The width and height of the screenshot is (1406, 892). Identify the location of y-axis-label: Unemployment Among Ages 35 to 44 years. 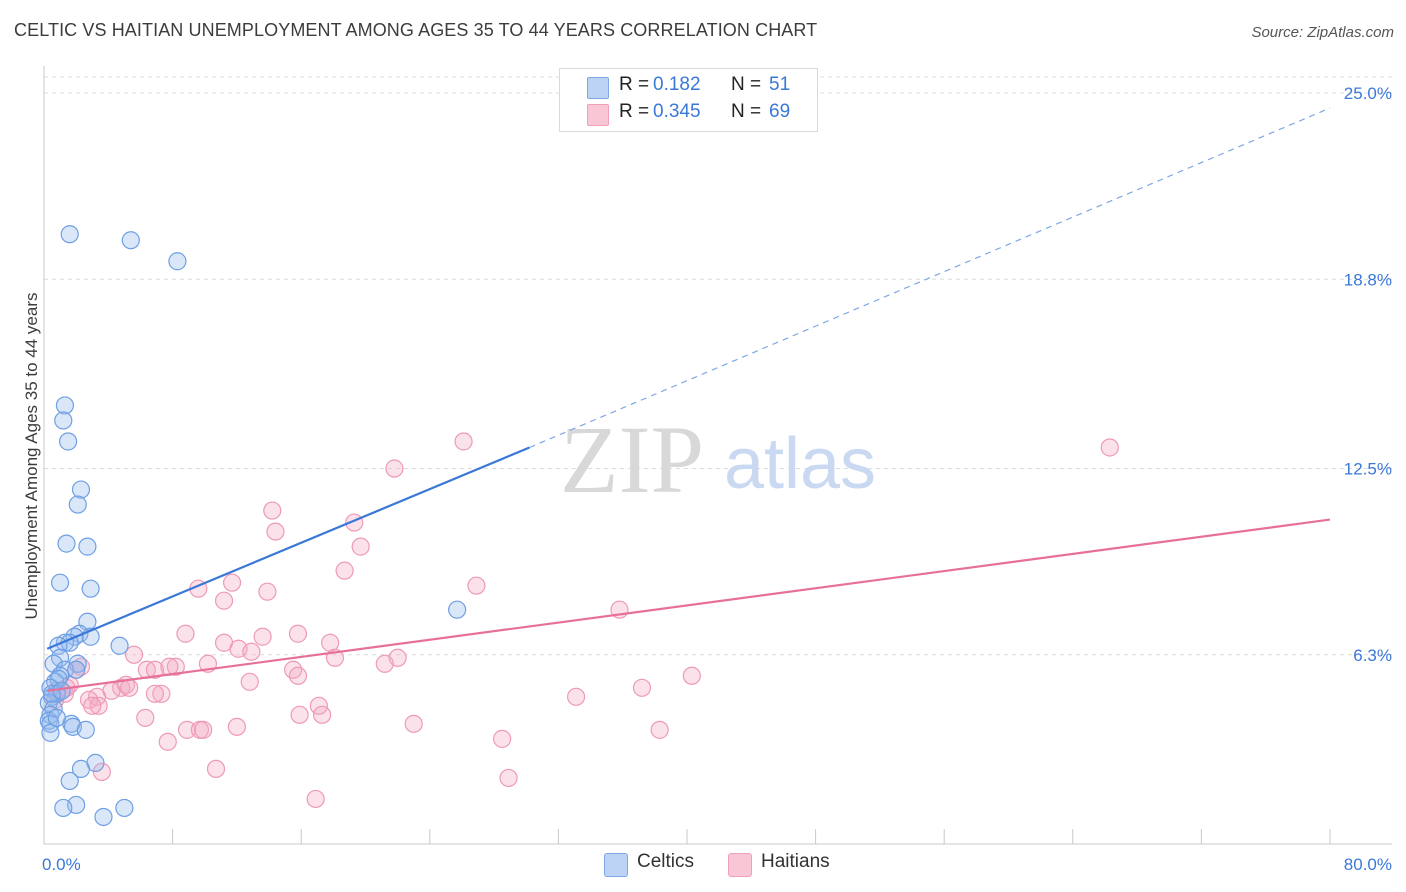
(31, 456).